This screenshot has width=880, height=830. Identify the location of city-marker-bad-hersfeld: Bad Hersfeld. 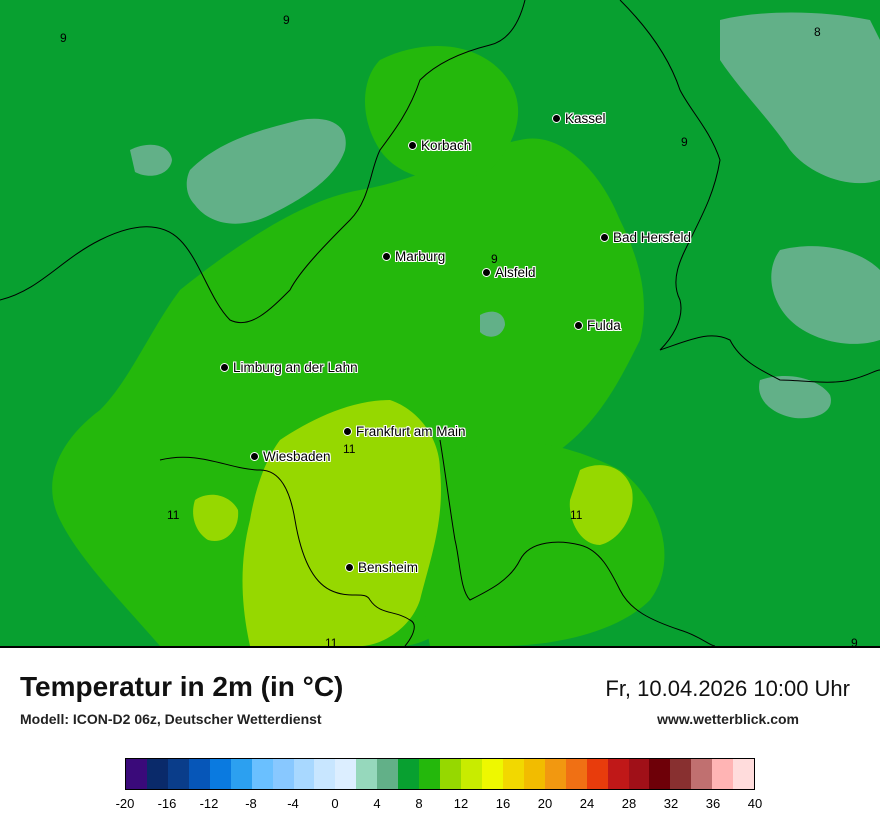
(645, 237).